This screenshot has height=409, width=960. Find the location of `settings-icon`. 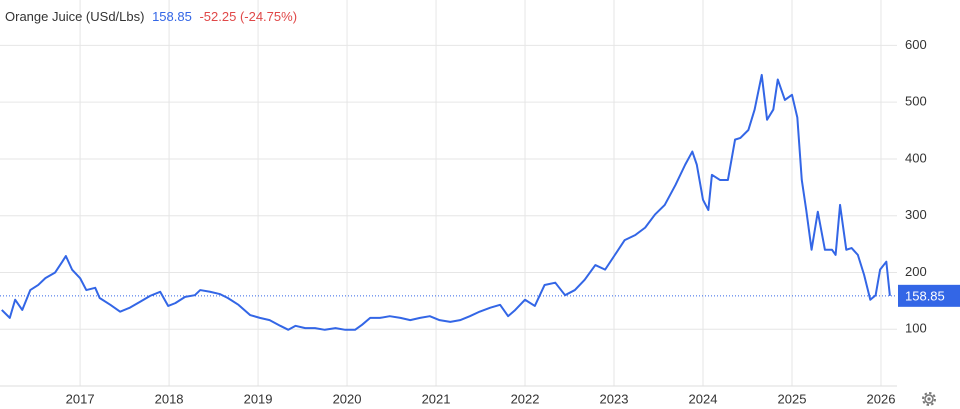

settings-icon is located at coordinates (929, 399).